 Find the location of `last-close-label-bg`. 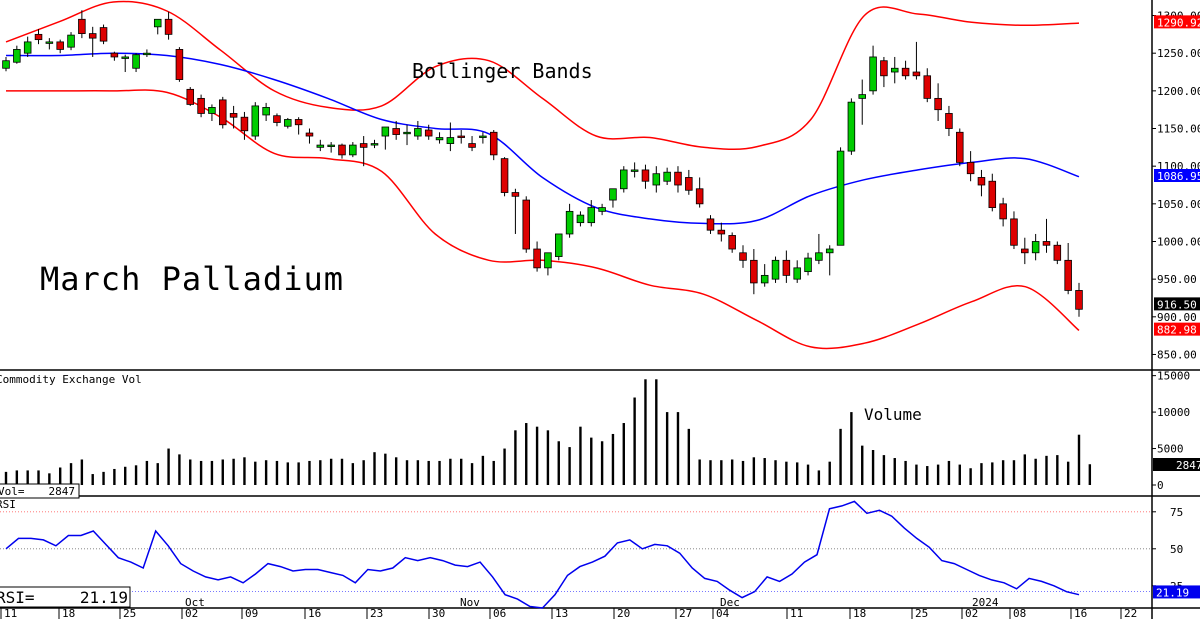

last-close-label-bg is located at coordinates (1177, 304).